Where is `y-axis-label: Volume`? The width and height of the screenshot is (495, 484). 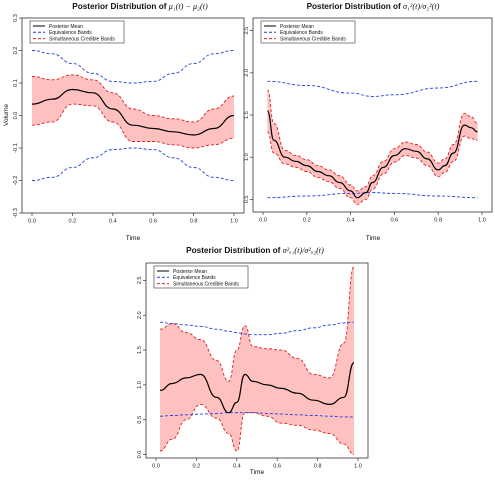 y-axis-label: Volume is located at coordinates (6, 115).